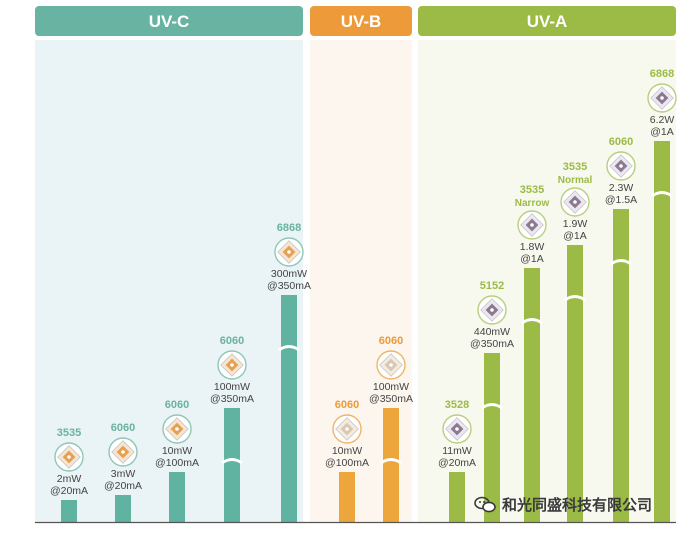  Describe the element at coordinates (575, 224) in the screenshot. I see `power-label: 1.9W` at that location.